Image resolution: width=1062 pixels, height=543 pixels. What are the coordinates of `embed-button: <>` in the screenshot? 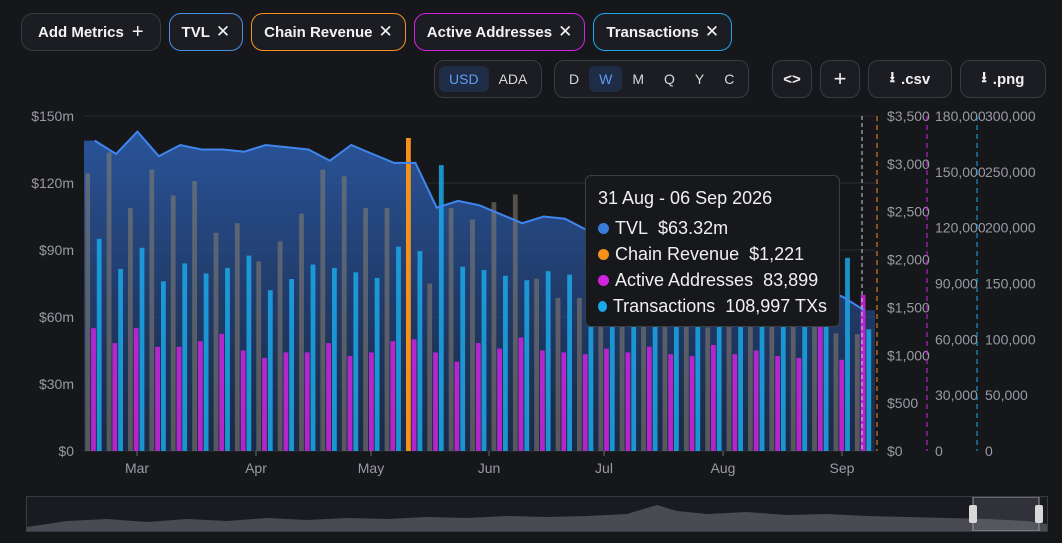 It's located at (792, 79).